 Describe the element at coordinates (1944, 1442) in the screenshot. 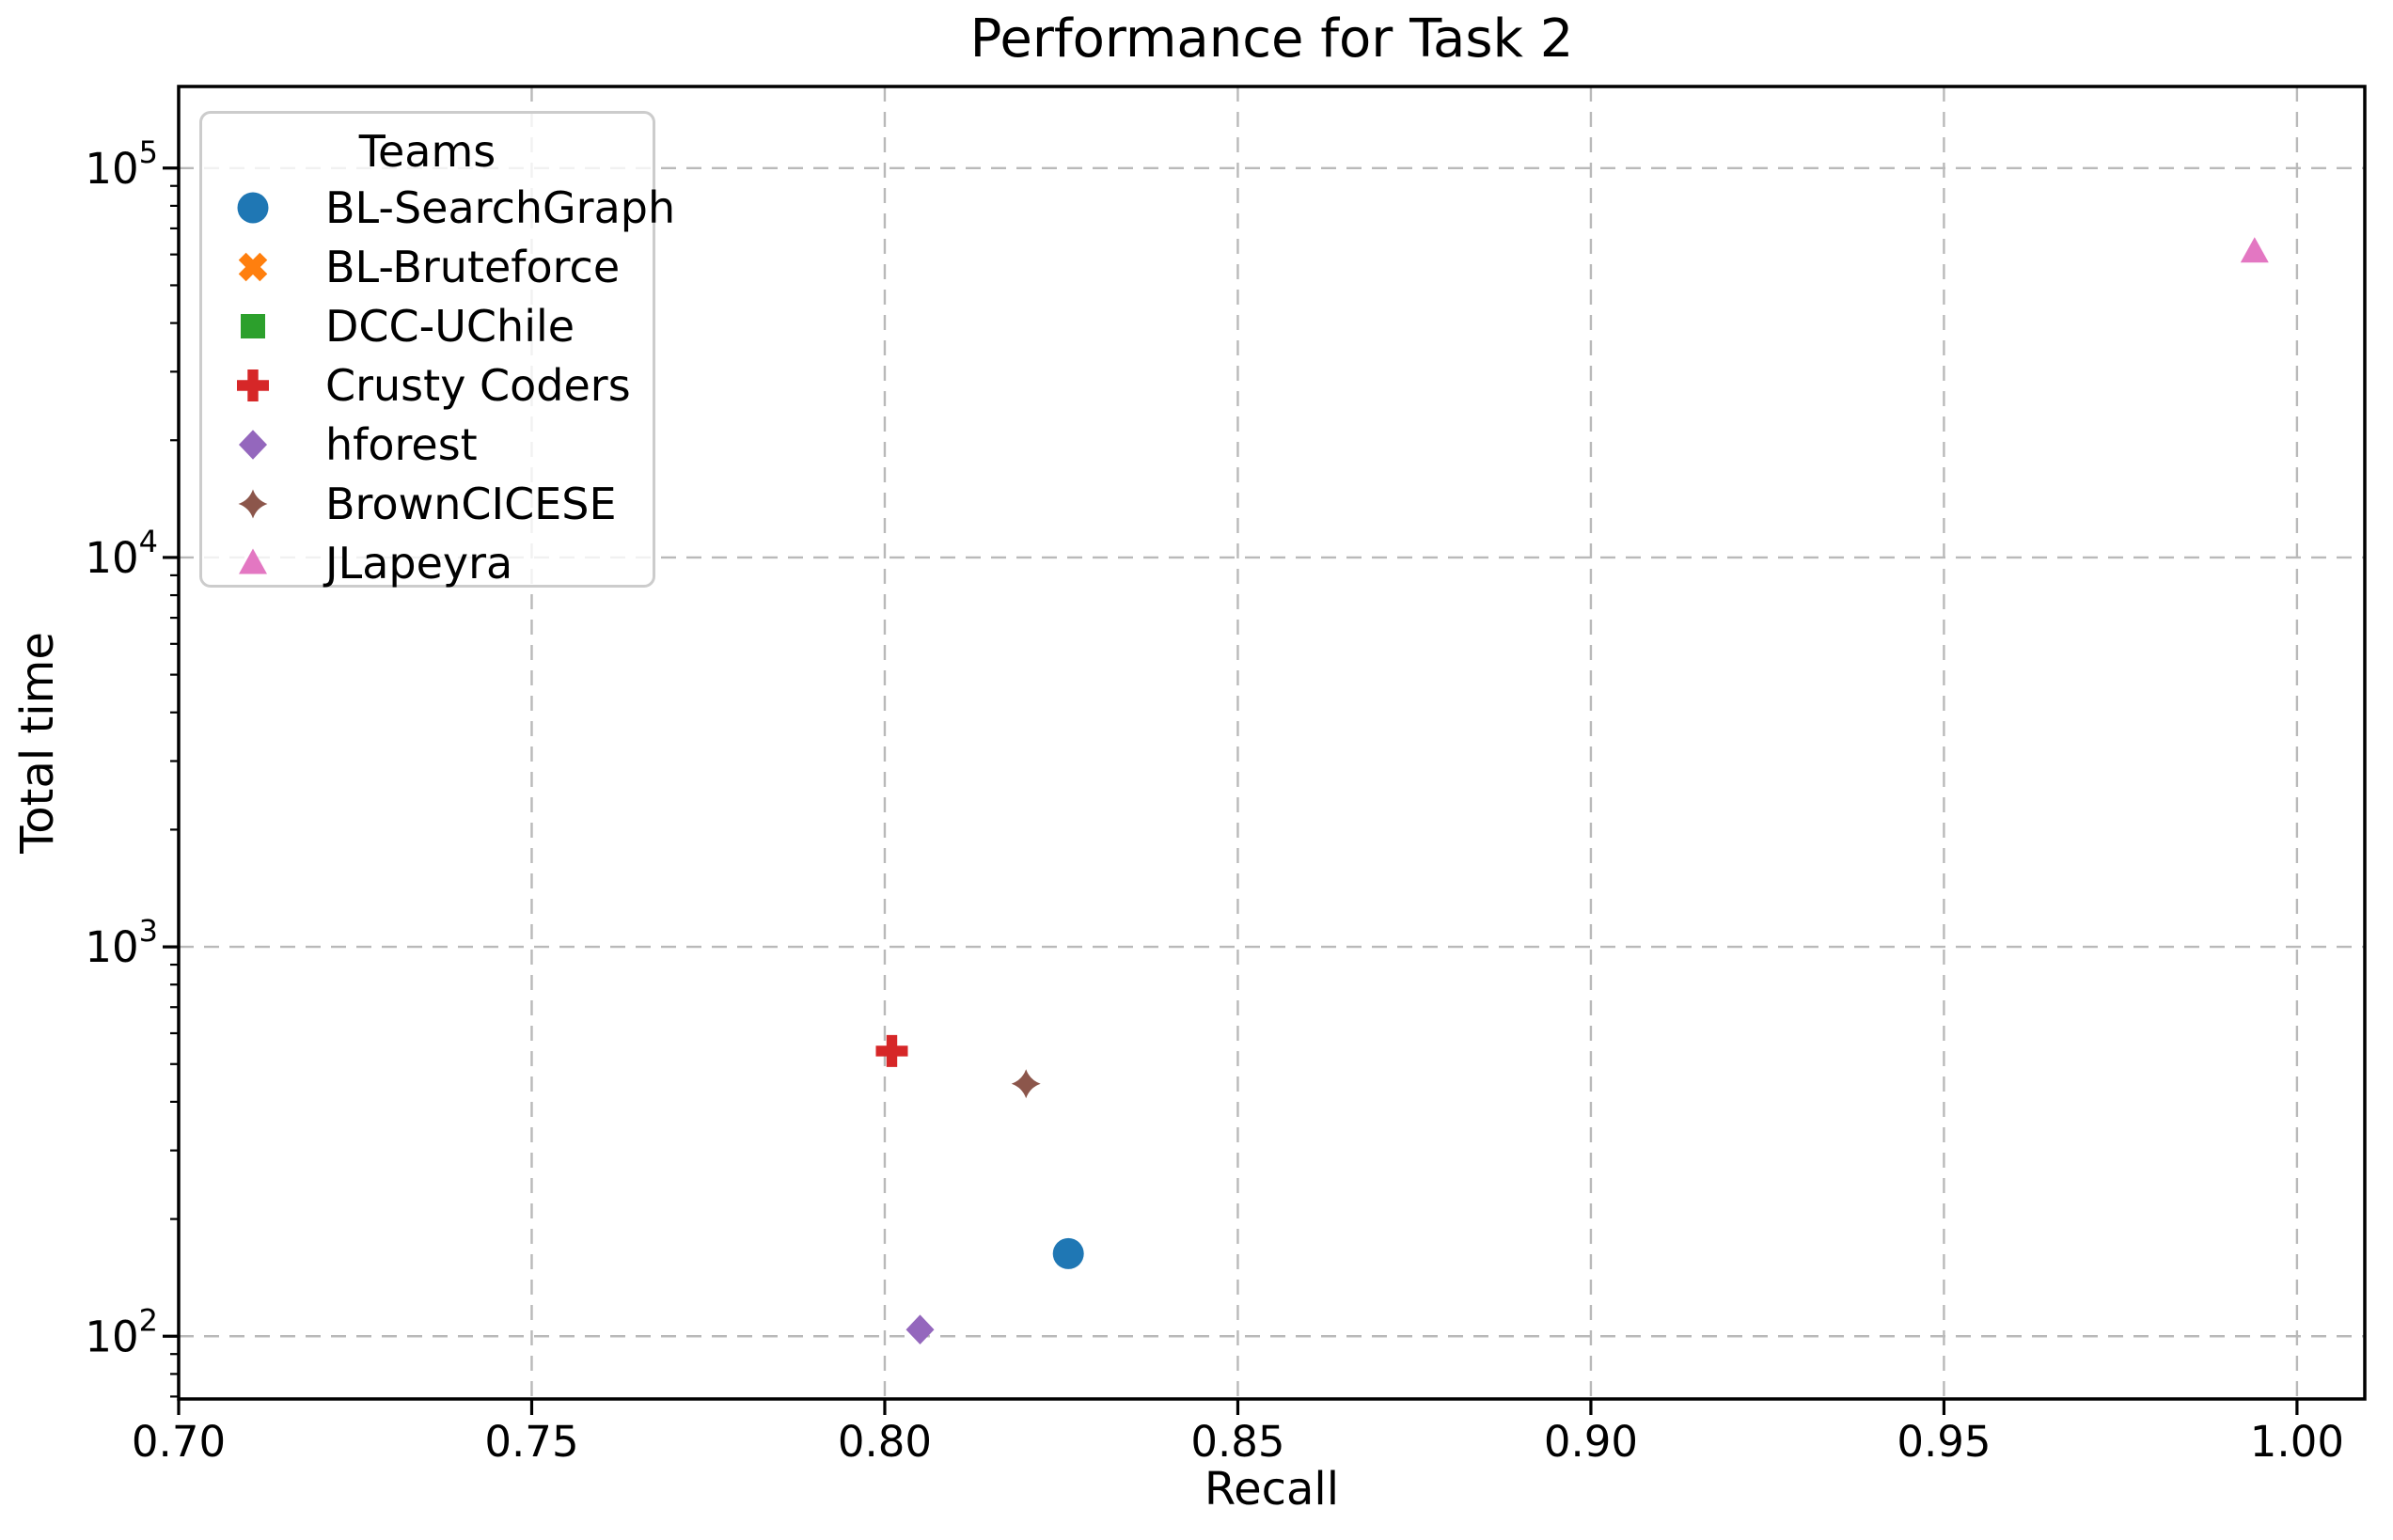

I see `x-tick-label: 0.95` at that location.